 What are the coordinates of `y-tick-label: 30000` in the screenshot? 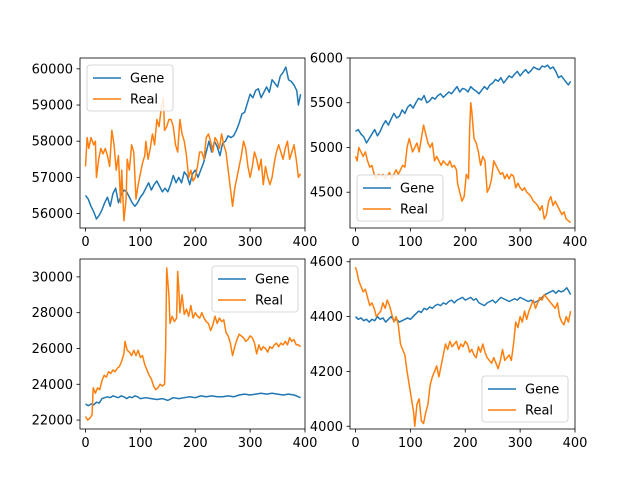 It's located at (52, 277).